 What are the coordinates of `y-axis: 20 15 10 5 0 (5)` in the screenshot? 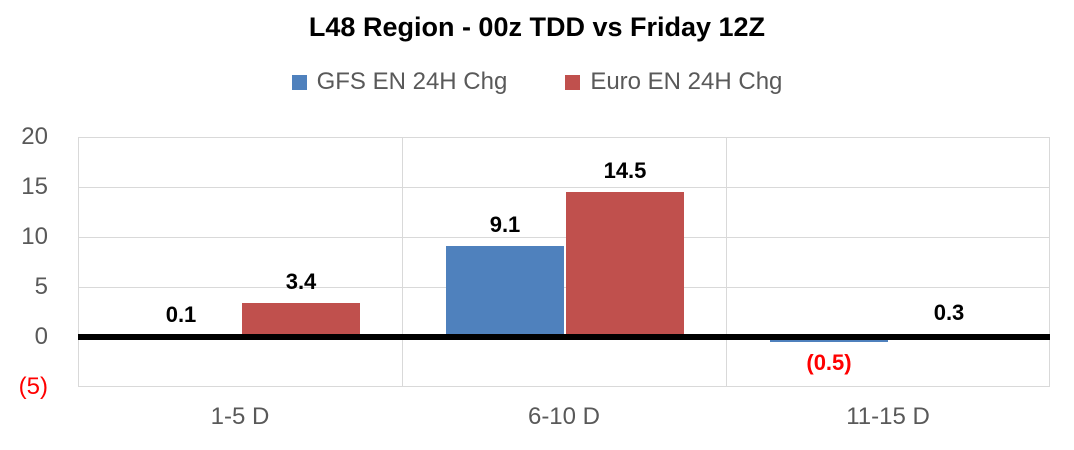 It's located at (25, 261).